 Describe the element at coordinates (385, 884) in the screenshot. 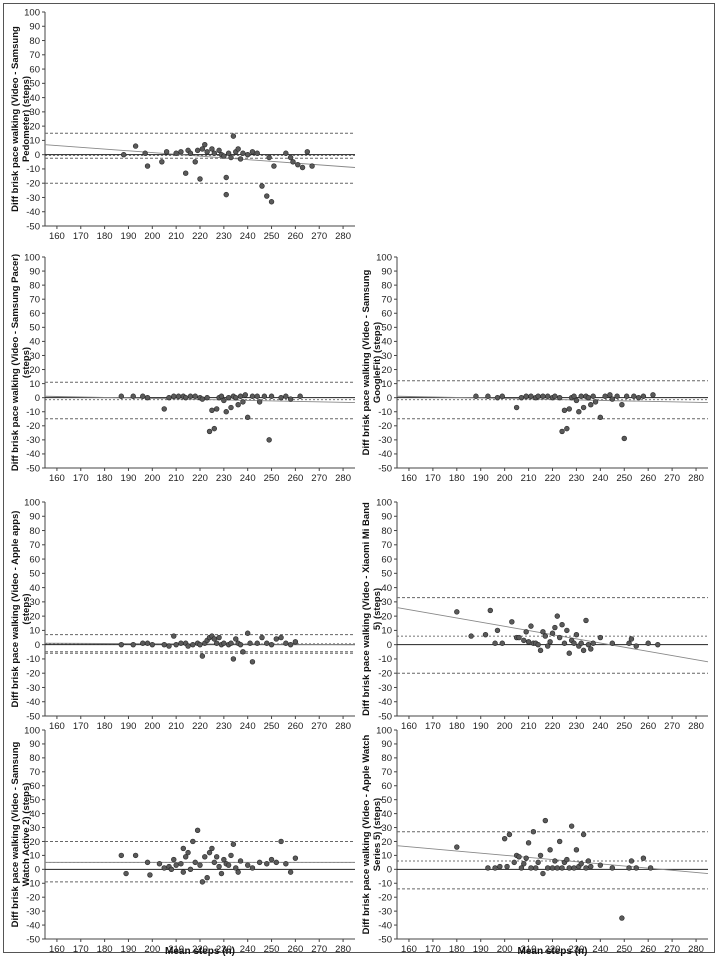

I see `y-tick-label: -10` at that location.